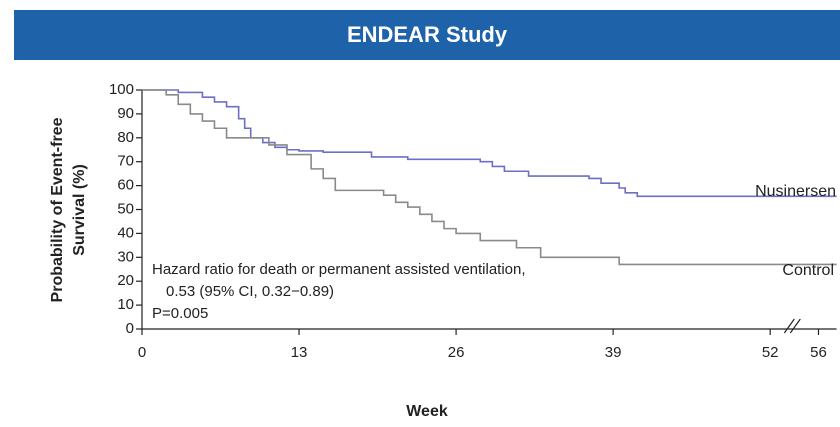 This screenshot has height=427, width=840. I want to click on chart-title: ENDEAR Study, so click(427, 34).